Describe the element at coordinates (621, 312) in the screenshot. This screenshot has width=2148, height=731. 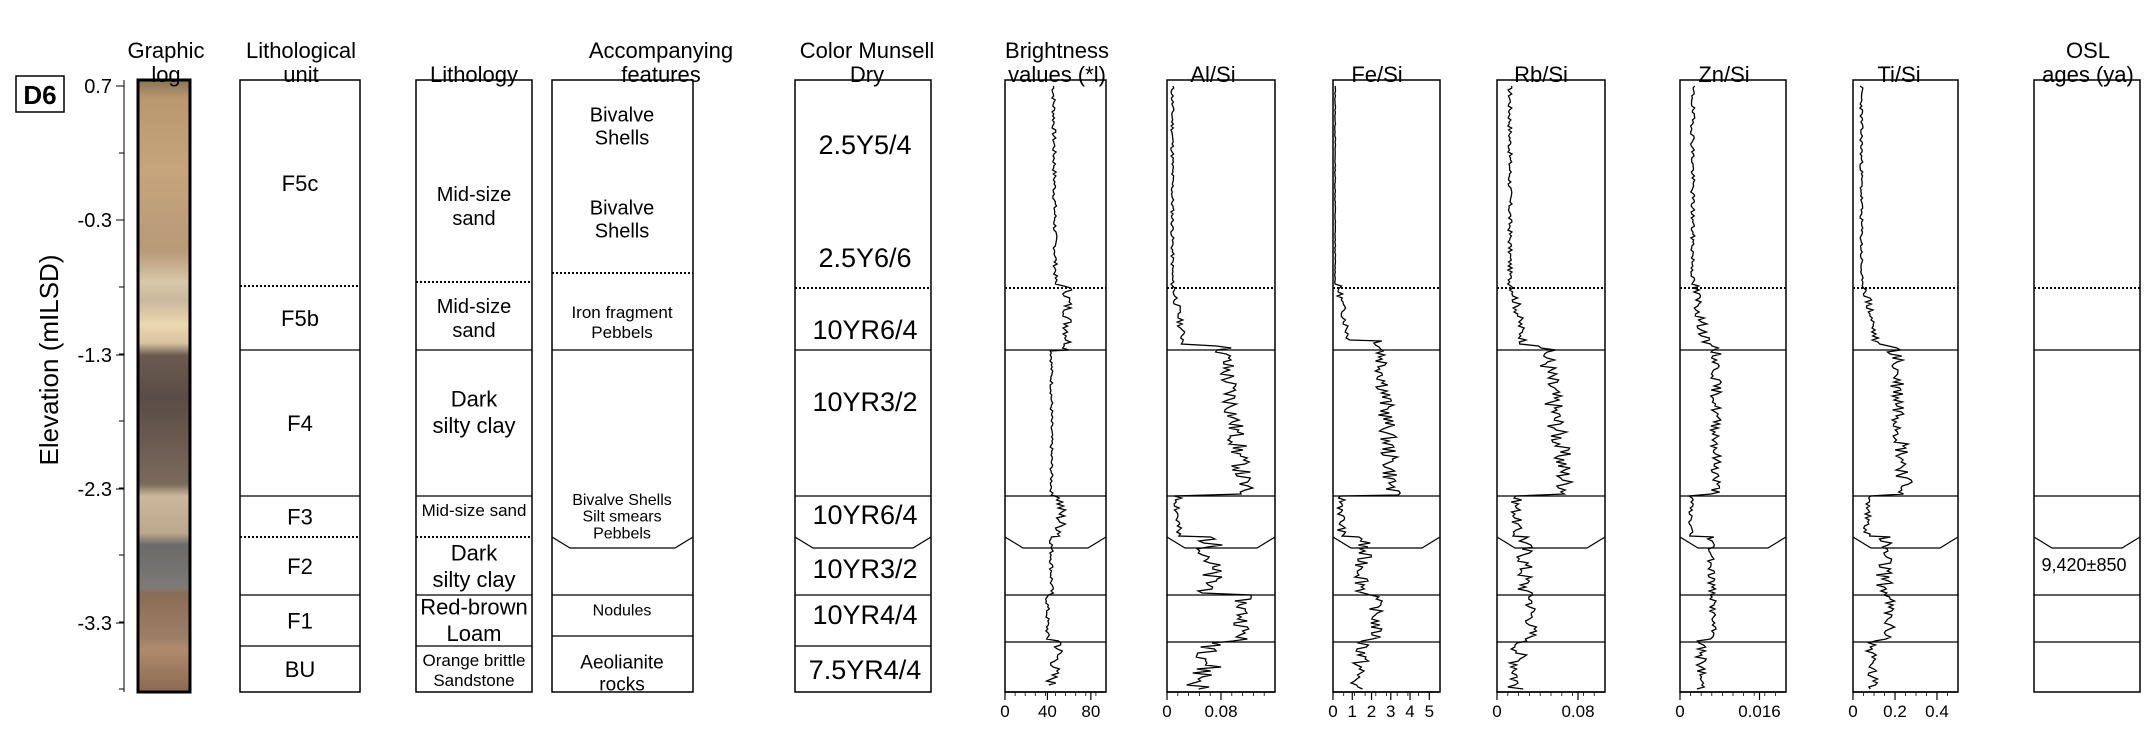
I see `feature-text: Iron fragment` at that location.